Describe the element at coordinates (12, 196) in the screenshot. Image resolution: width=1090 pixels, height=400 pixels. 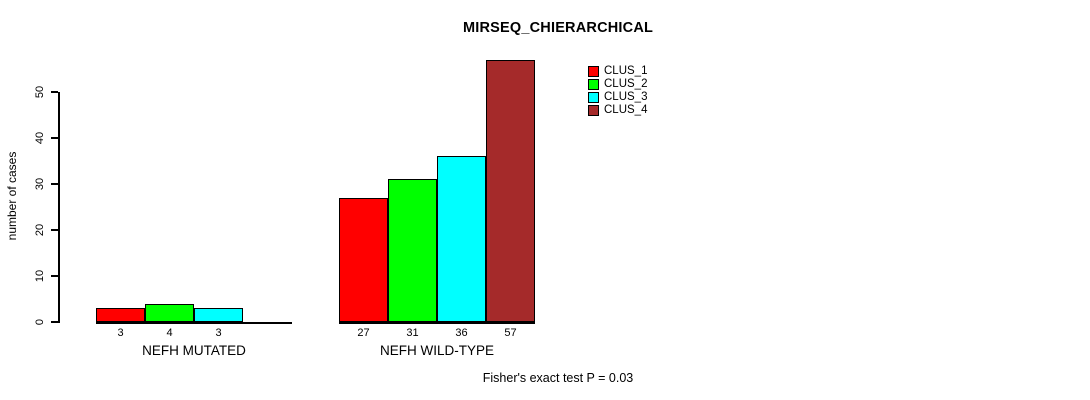
I see `y-axis-label: number of cases` at that location.